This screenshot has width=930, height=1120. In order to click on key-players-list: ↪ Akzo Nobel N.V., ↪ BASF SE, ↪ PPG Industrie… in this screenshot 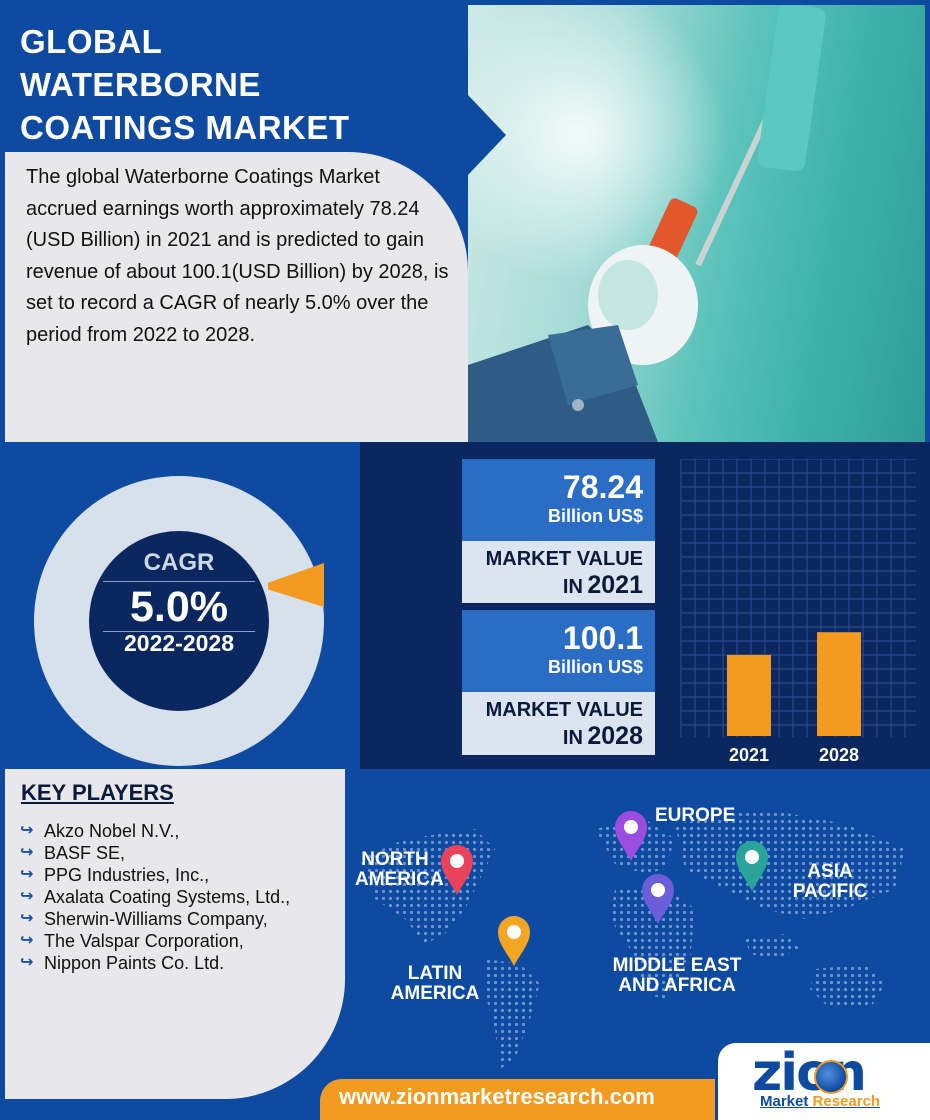, I will do `click(180, 897)`.